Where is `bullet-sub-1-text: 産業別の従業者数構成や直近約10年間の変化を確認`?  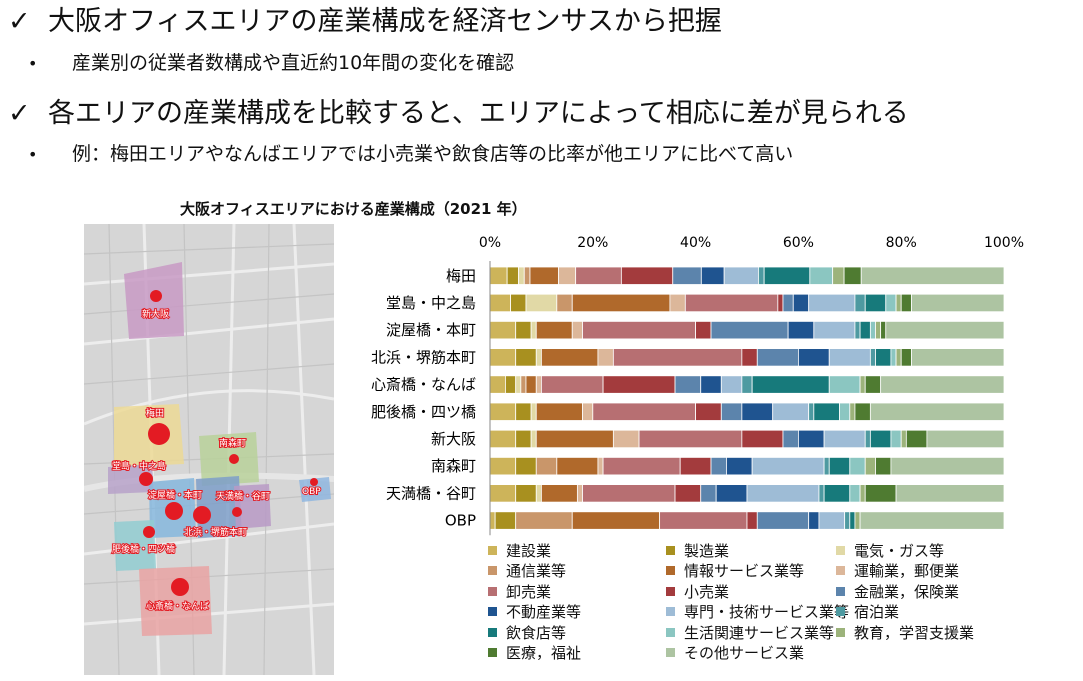
bullet-sub-1-text: 産業別の従業者数構成や直近約10年間の変化を確認 is located at coordinates (293, 63).